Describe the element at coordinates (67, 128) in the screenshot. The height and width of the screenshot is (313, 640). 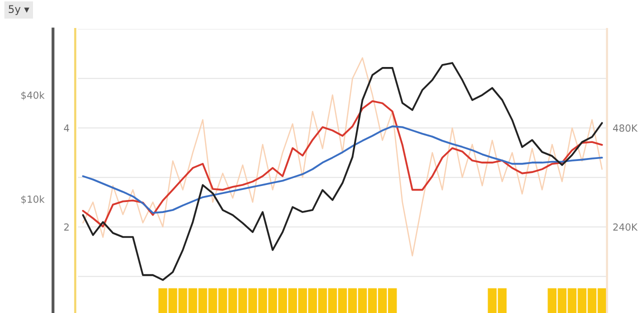
I see `y-tick-label: 4` at that location.